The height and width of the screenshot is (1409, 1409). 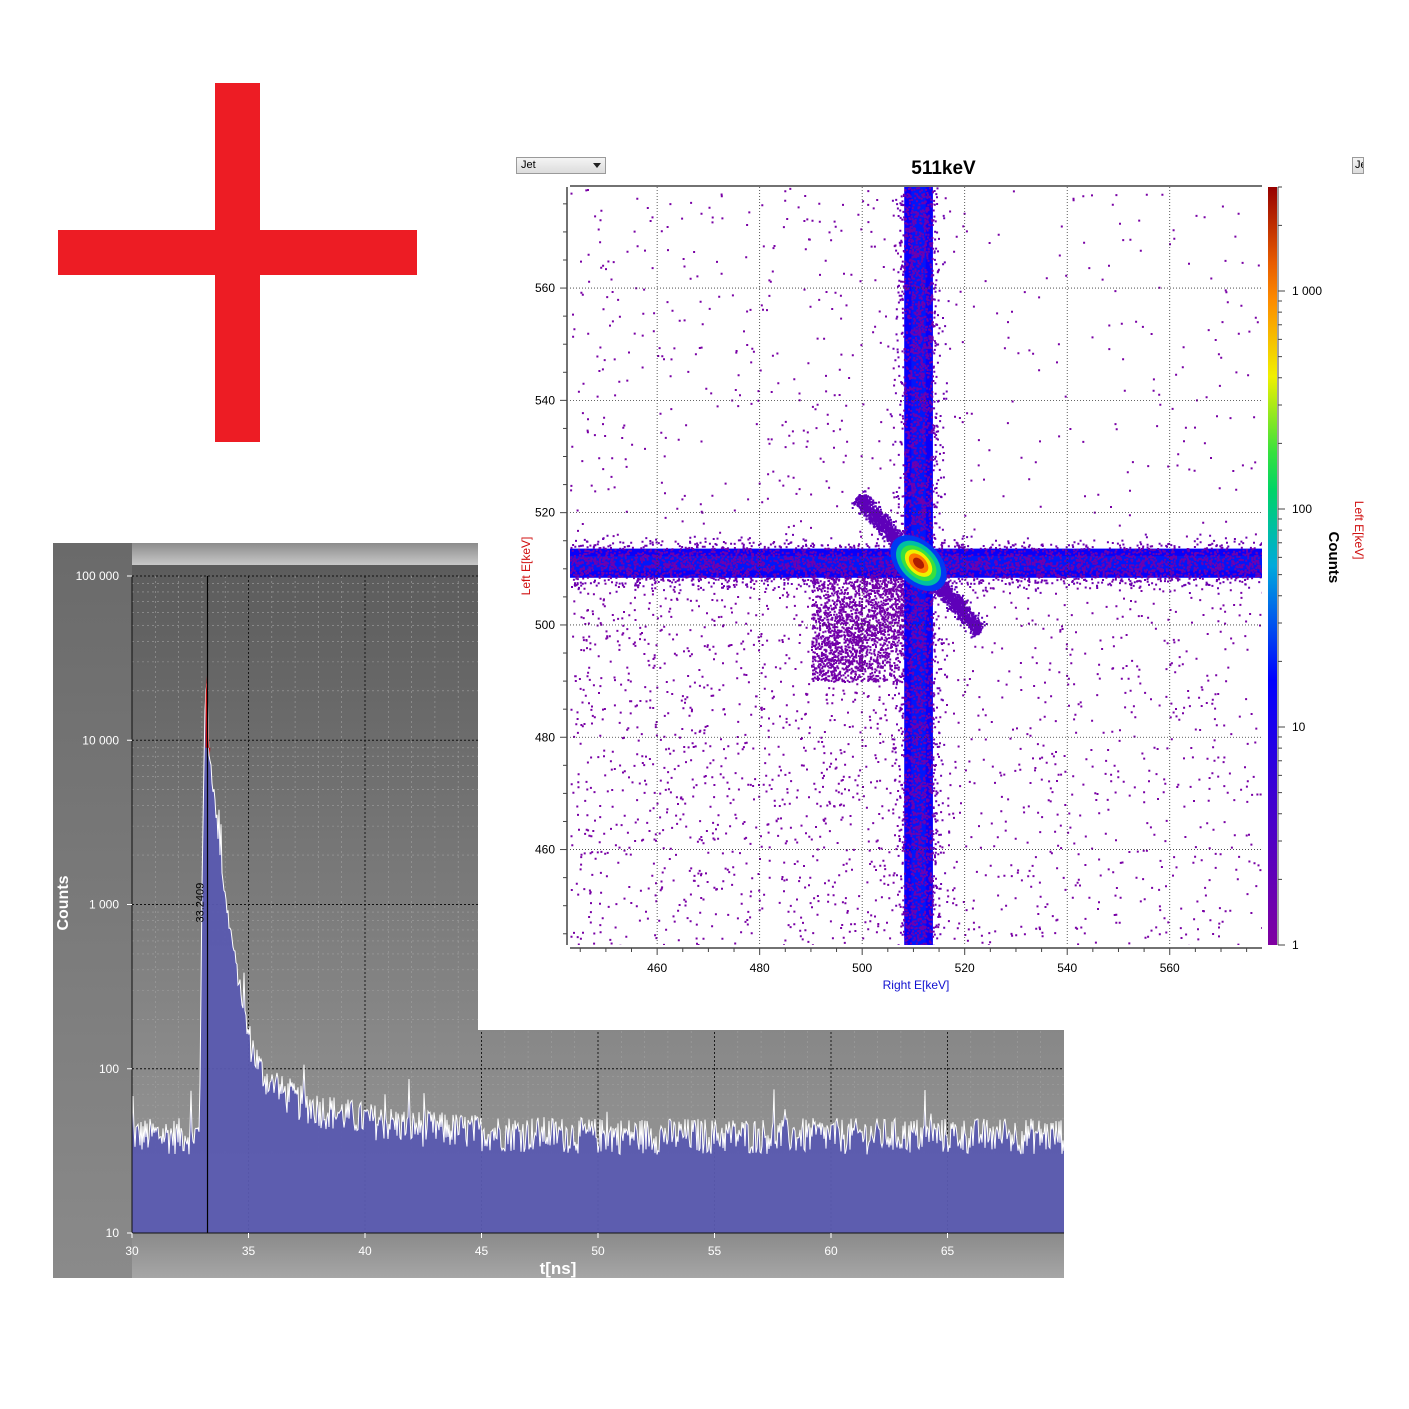 What do you see at coordinates (249, 1251) in the screenshot?
I see `hist-x-tick-label: 35` at bounding box center [249, 1251].